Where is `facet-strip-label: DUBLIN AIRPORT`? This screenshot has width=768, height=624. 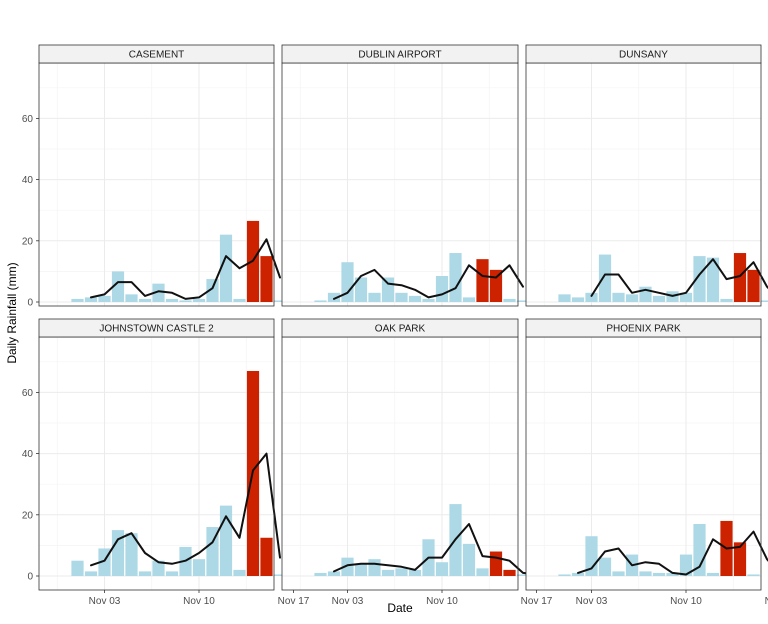
facet-strip-label: DUBLIN AIRPORT is located at coordinates (399, 55).